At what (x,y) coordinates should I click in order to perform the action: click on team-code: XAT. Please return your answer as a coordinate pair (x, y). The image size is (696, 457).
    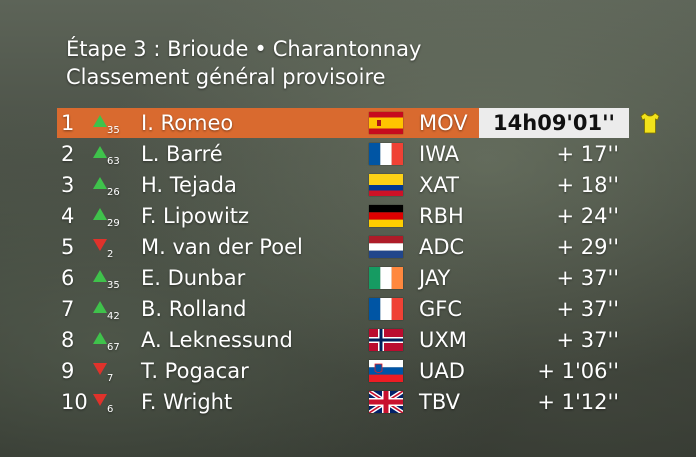
    Looking at the image, I should click on (439, 185).